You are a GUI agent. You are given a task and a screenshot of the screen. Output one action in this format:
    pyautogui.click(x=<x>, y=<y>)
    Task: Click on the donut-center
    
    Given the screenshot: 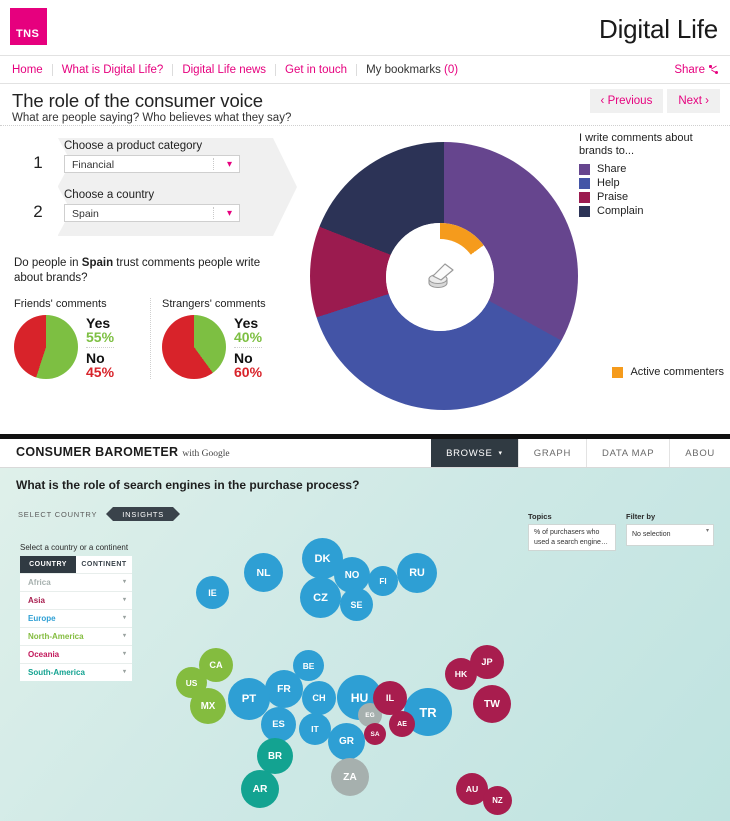 What is the action you would take?
    pyautogui.click(x=440, y=277)
    